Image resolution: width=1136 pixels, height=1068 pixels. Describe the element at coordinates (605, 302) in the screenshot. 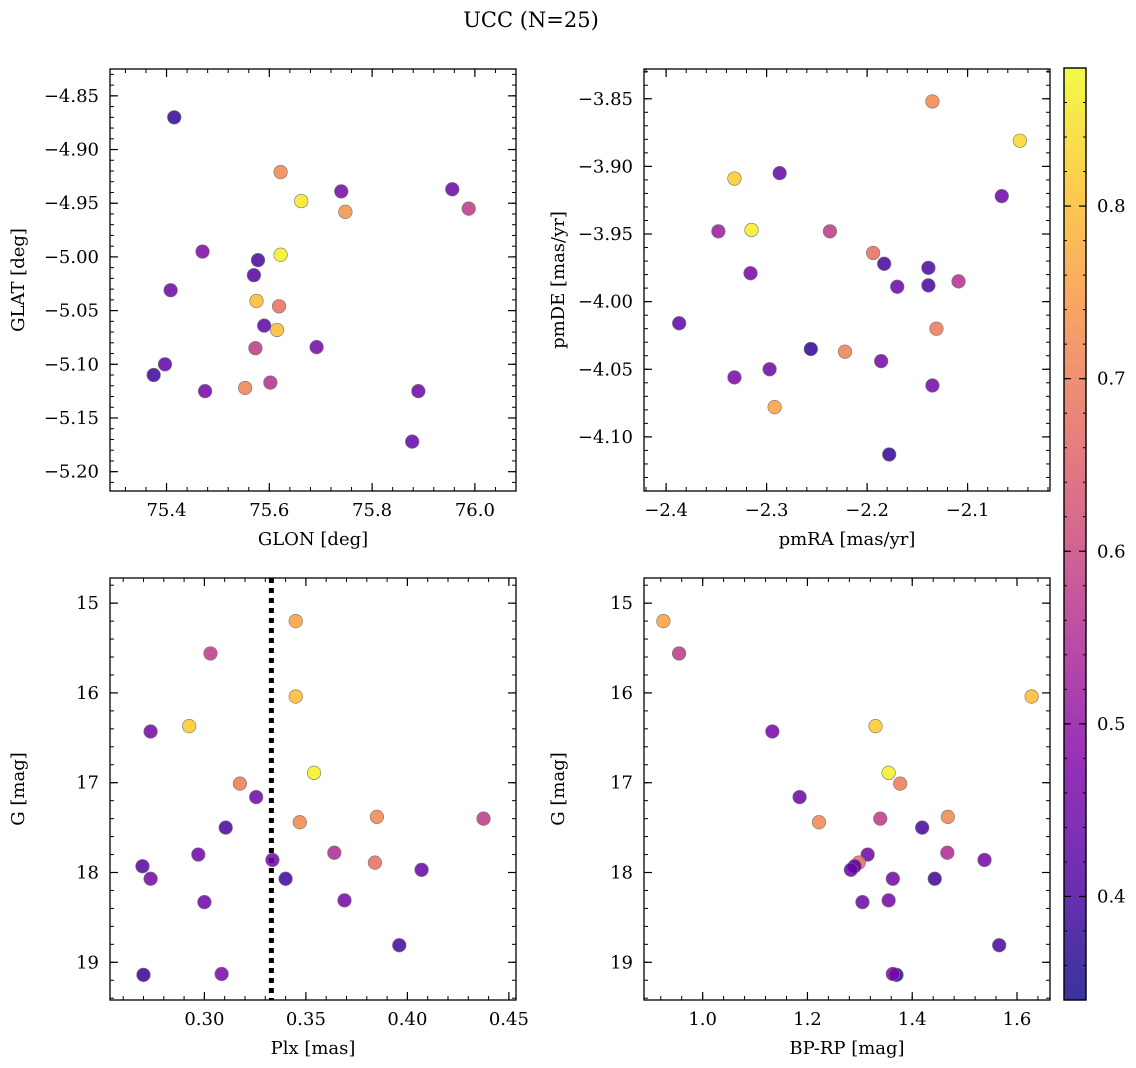

I see `y-tick-label: −4.00` at that location.